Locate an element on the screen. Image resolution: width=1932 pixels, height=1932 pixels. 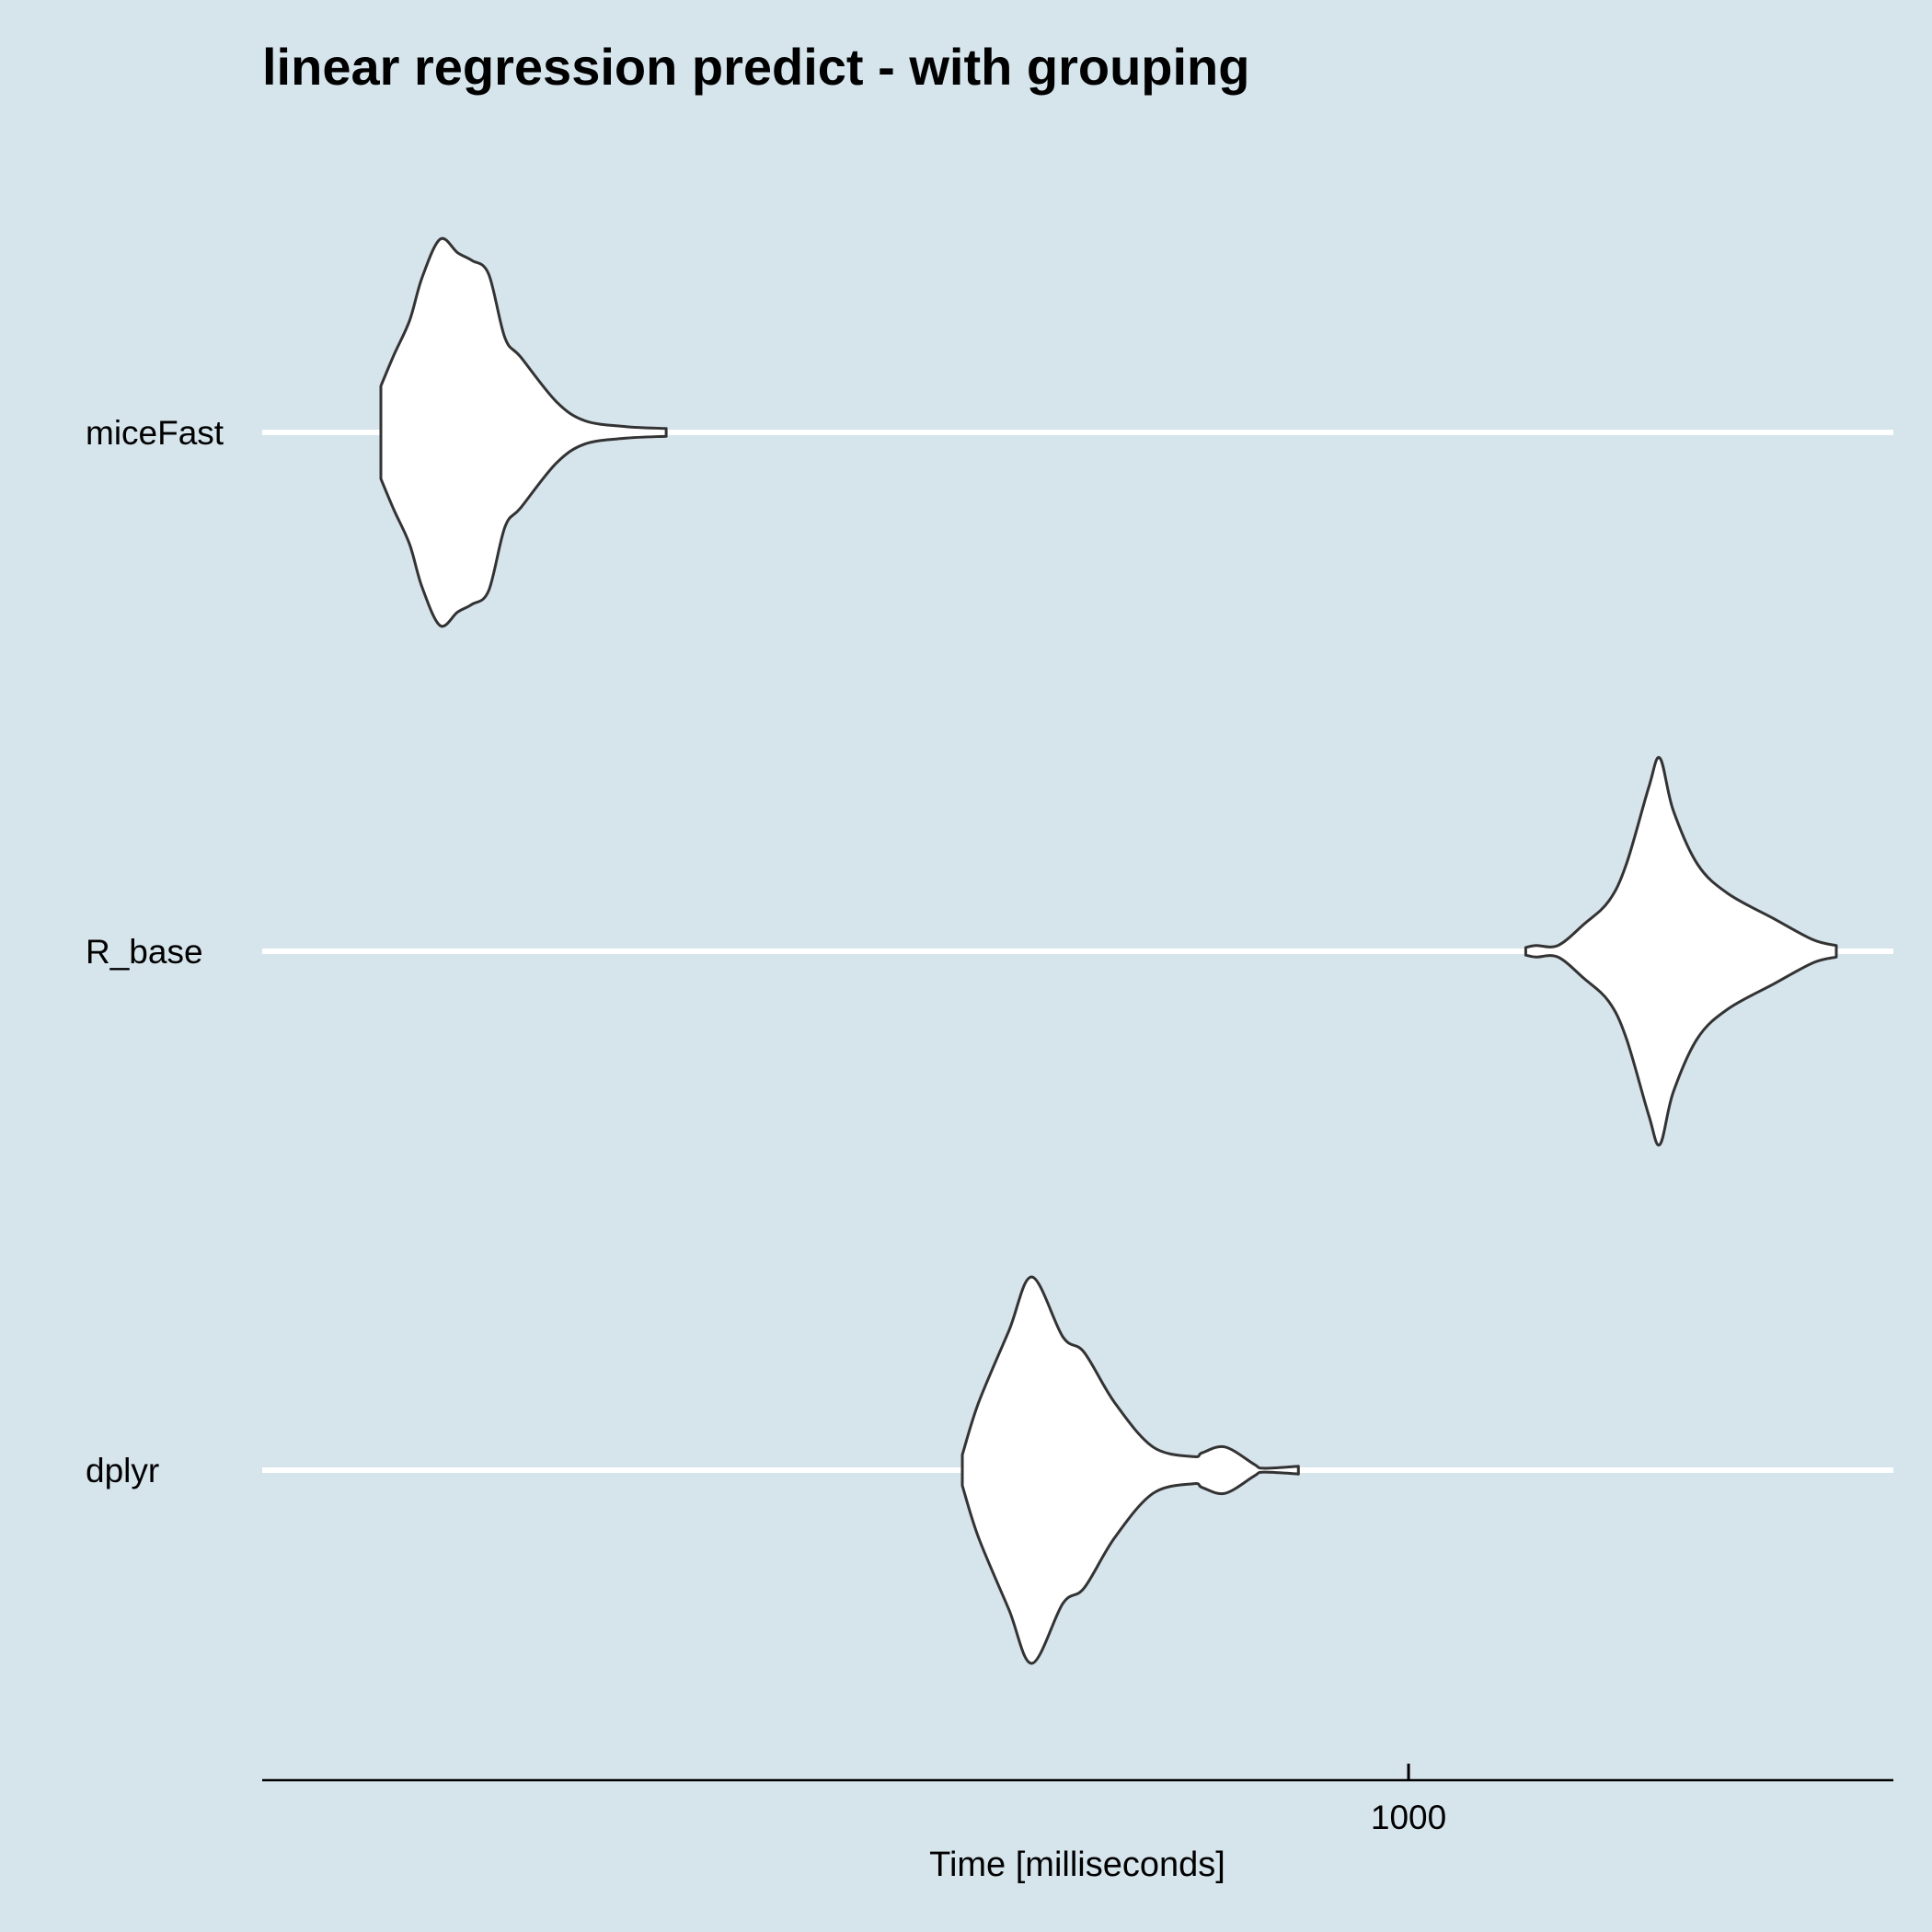
violin-miceFast is located at coordinates (523, 432).